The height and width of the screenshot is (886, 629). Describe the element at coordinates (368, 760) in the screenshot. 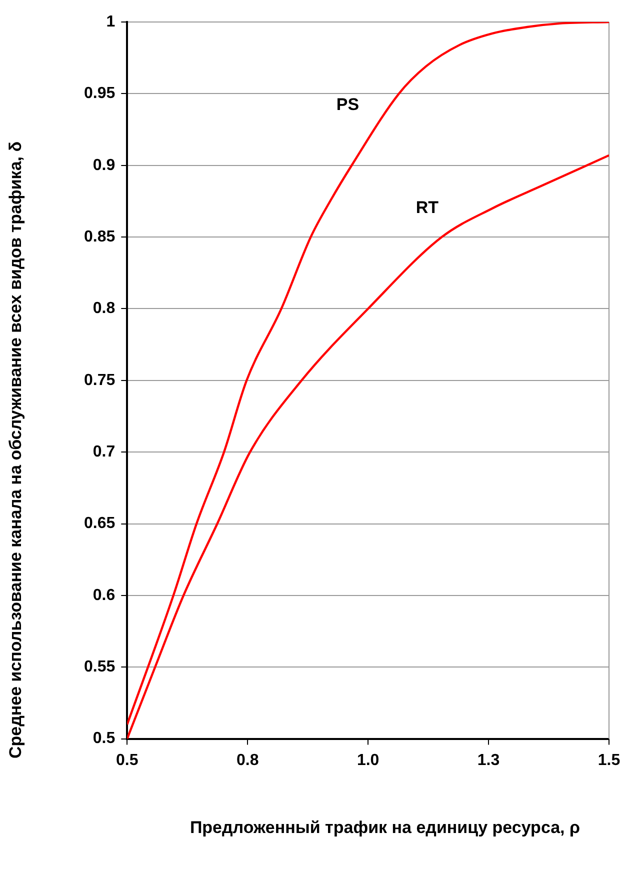

I see `x-tick-label: 1.0` at that location.